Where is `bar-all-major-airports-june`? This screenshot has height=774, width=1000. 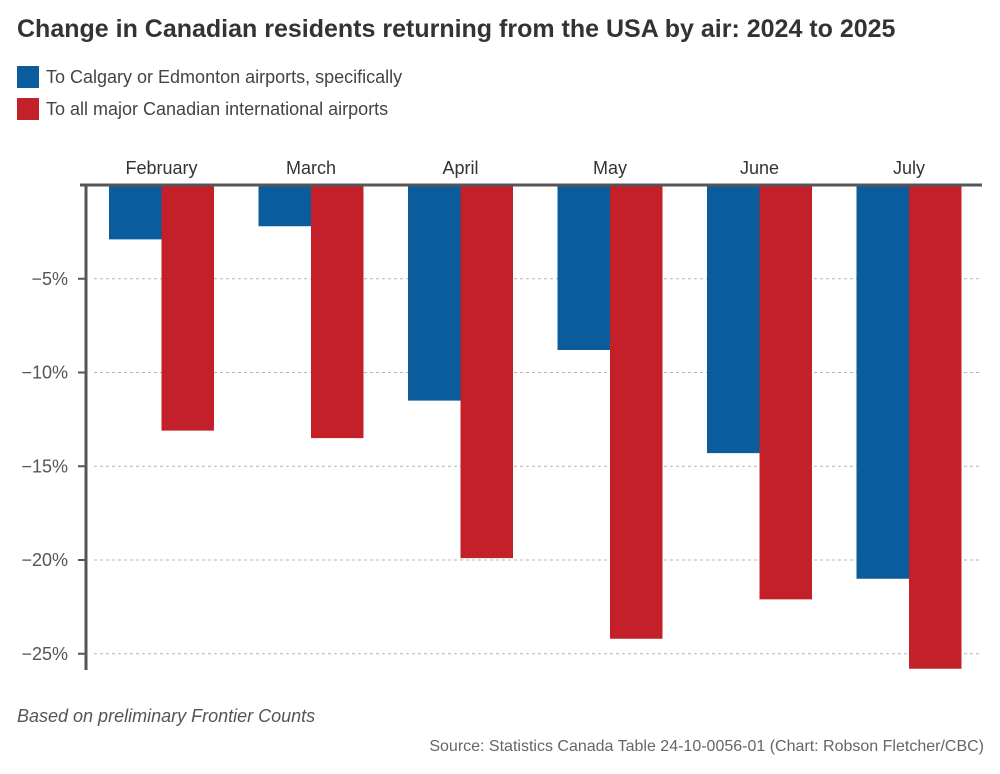
bar-all-major-airports-june is located at coordinates (785, 392).